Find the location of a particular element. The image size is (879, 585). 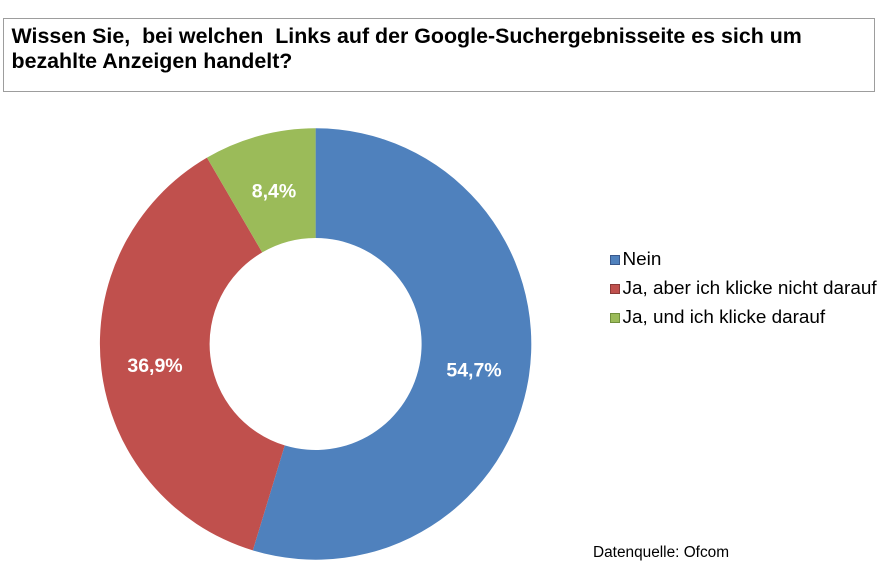

svg-text: 54,7% is located at coordinates (473, 370).